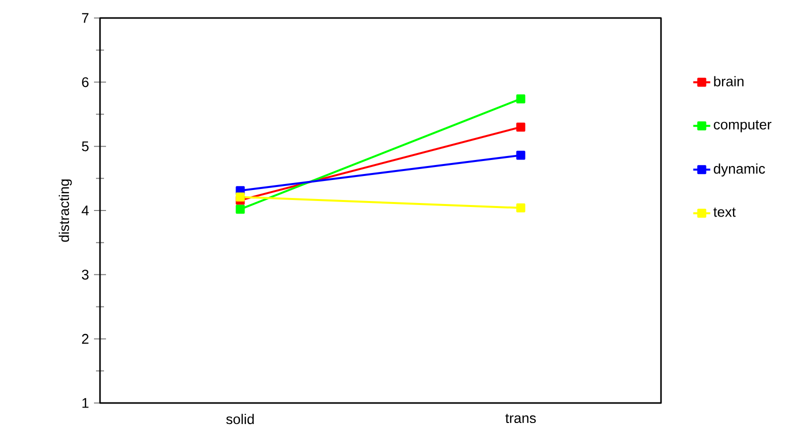  What do you see at coordinates (85, 339) in the screenshot?
I see `y-tick-label: 2` at bounding box center [85, 339].